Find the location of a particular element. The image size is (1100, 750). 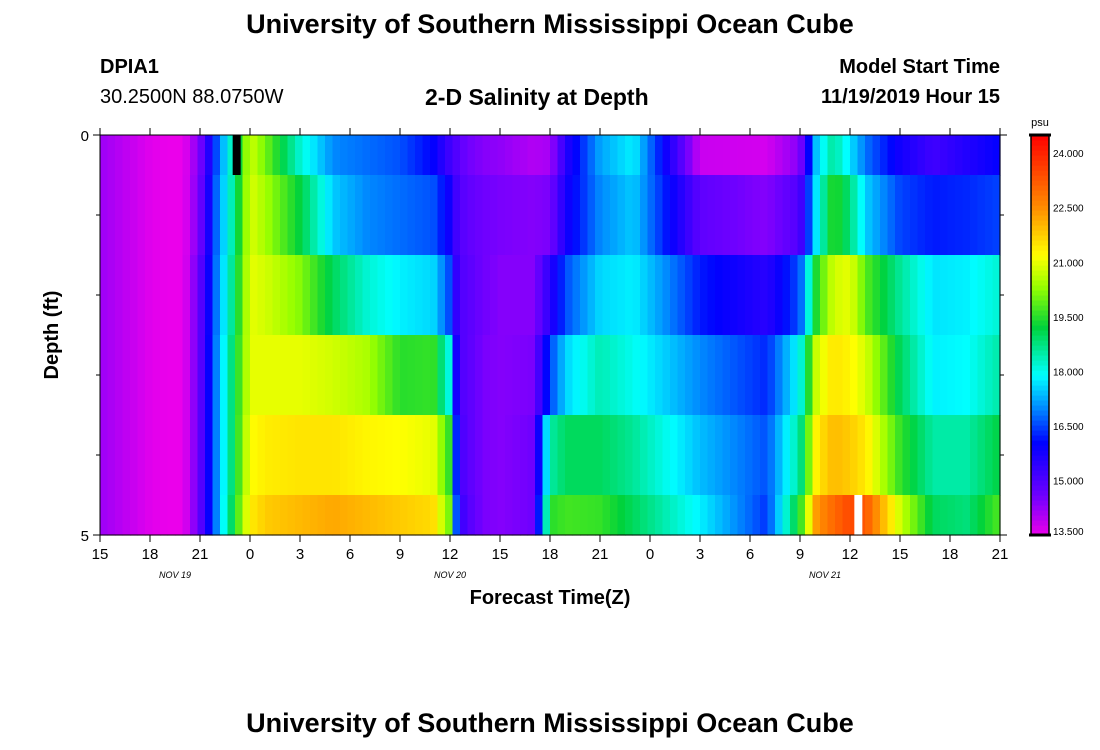

date-label: NOV 20 is located at coordinates (450, 575).